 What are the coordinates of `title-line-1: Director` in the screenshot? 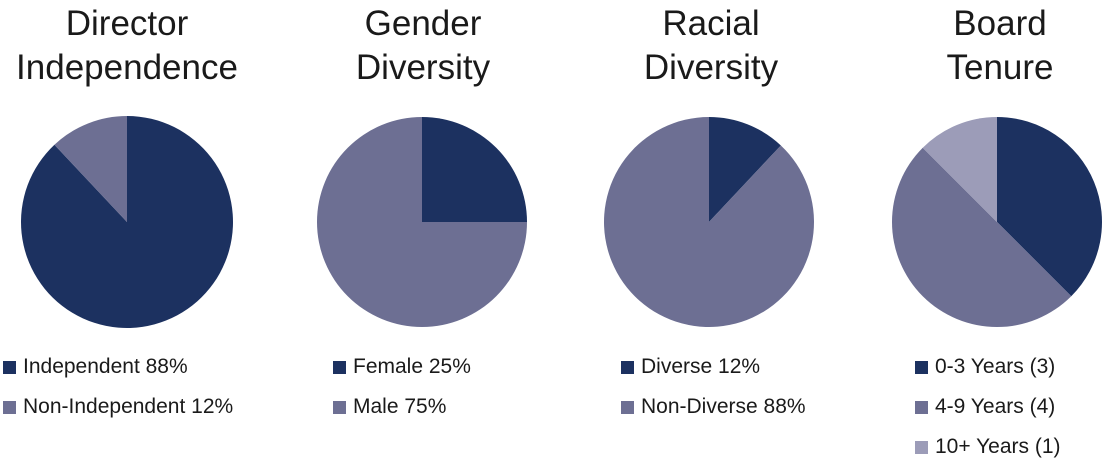 It's located at (127, 23).